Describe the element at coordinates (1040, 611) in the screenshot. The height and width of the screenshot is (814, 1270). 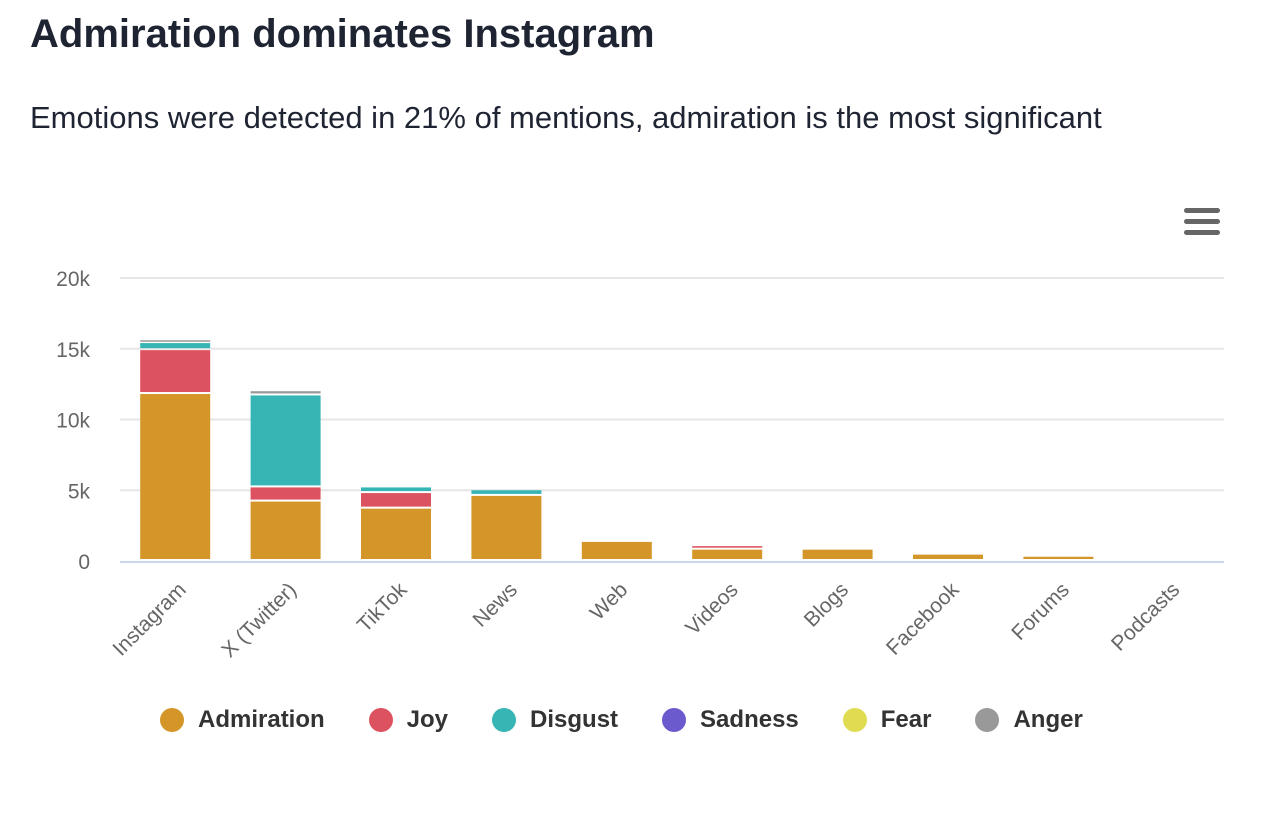
I see `x-tick-label: Forums` at that location.